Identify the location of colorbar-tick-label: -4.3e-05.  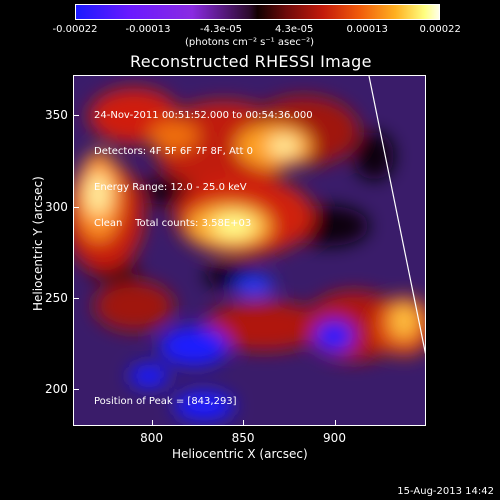
(221, 29).